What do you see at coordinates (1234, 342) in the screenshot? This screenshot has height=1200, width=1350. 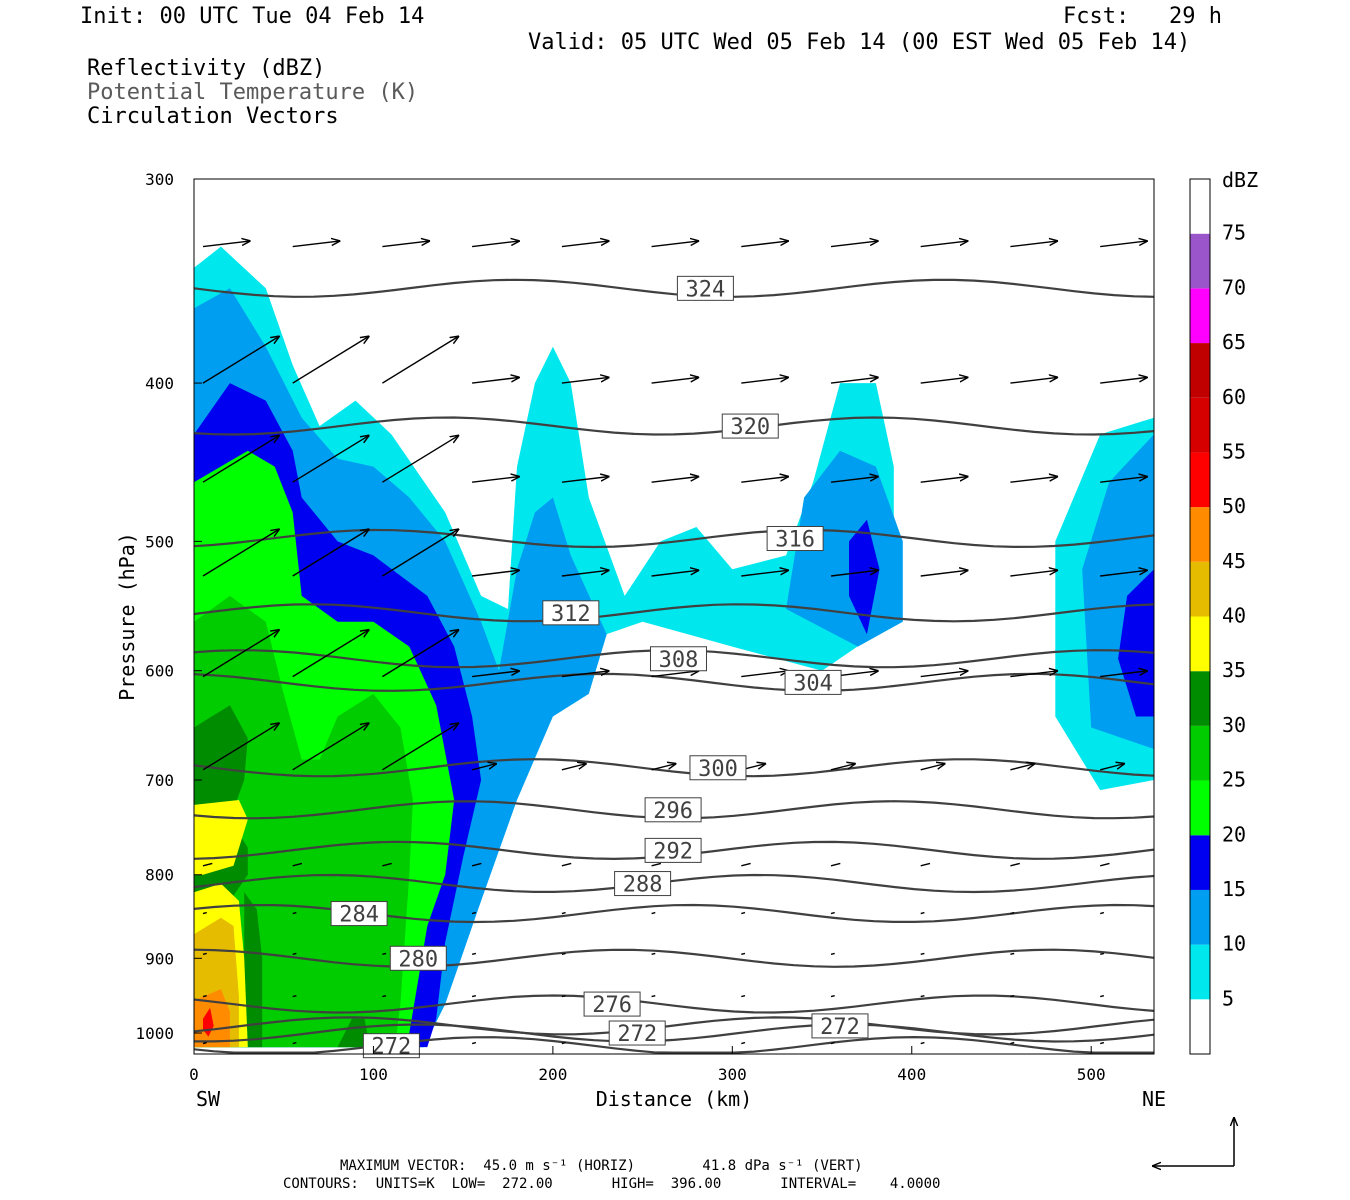 I see `colorbar-level-label: 65` at bounding box center [1234, 342].